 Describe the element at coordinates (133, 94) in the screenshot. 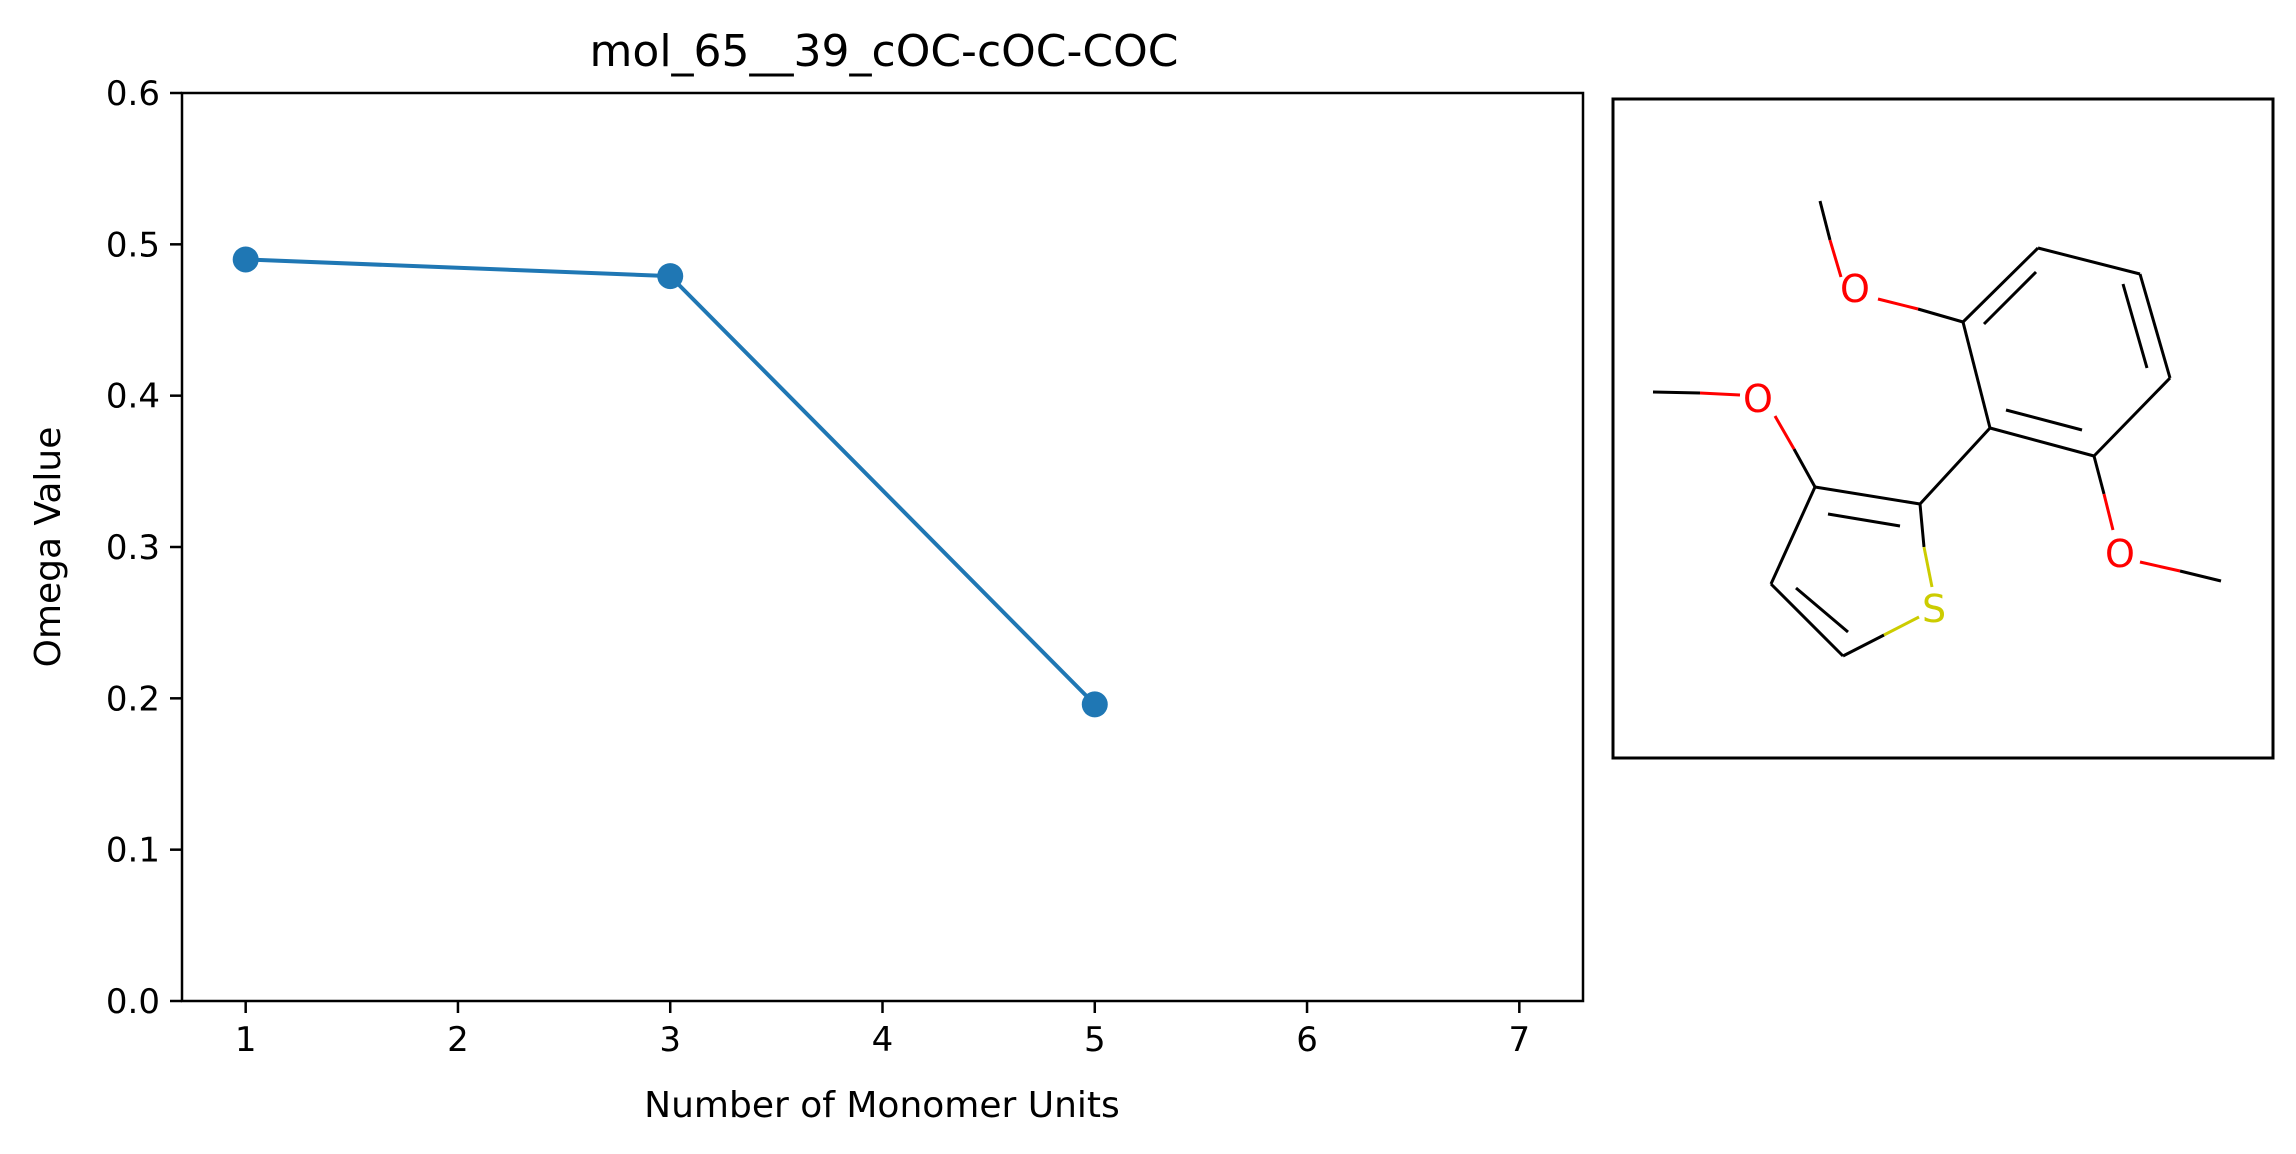

I see `y-tick-label: 0.6` at that location.